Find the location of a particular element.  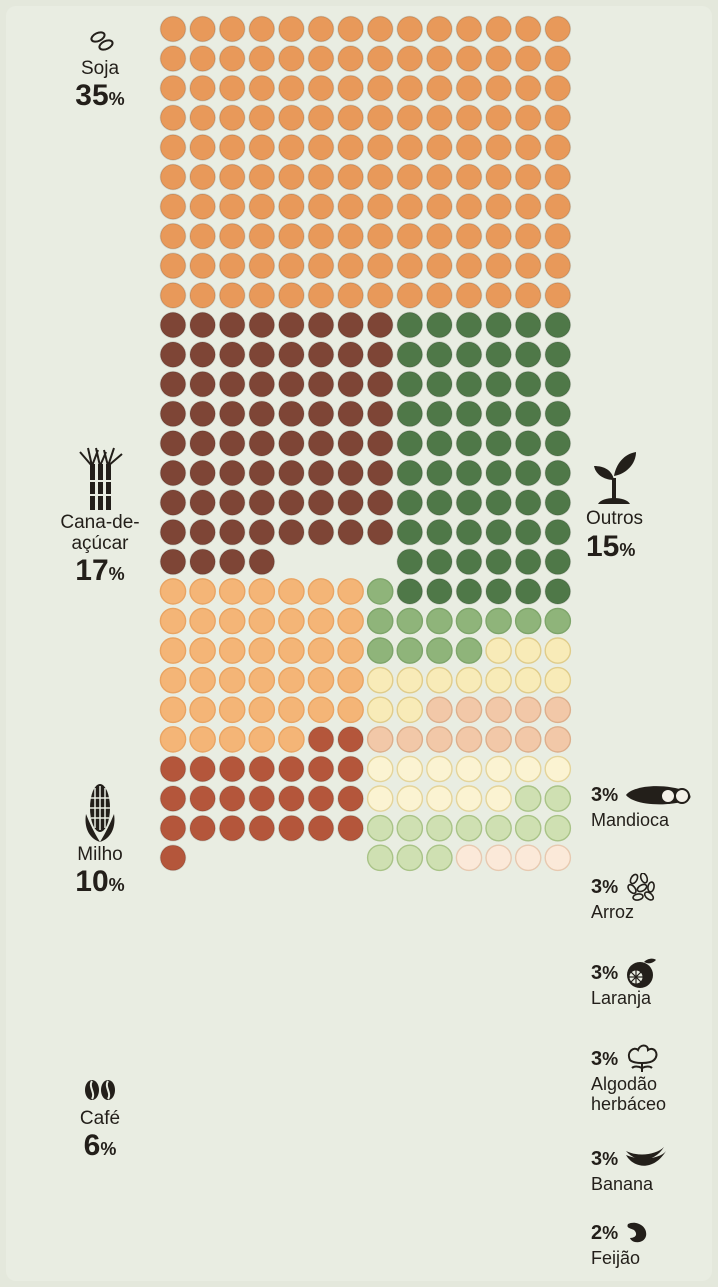

label-banana-name: Banana is located at coordinates (622, 1184).